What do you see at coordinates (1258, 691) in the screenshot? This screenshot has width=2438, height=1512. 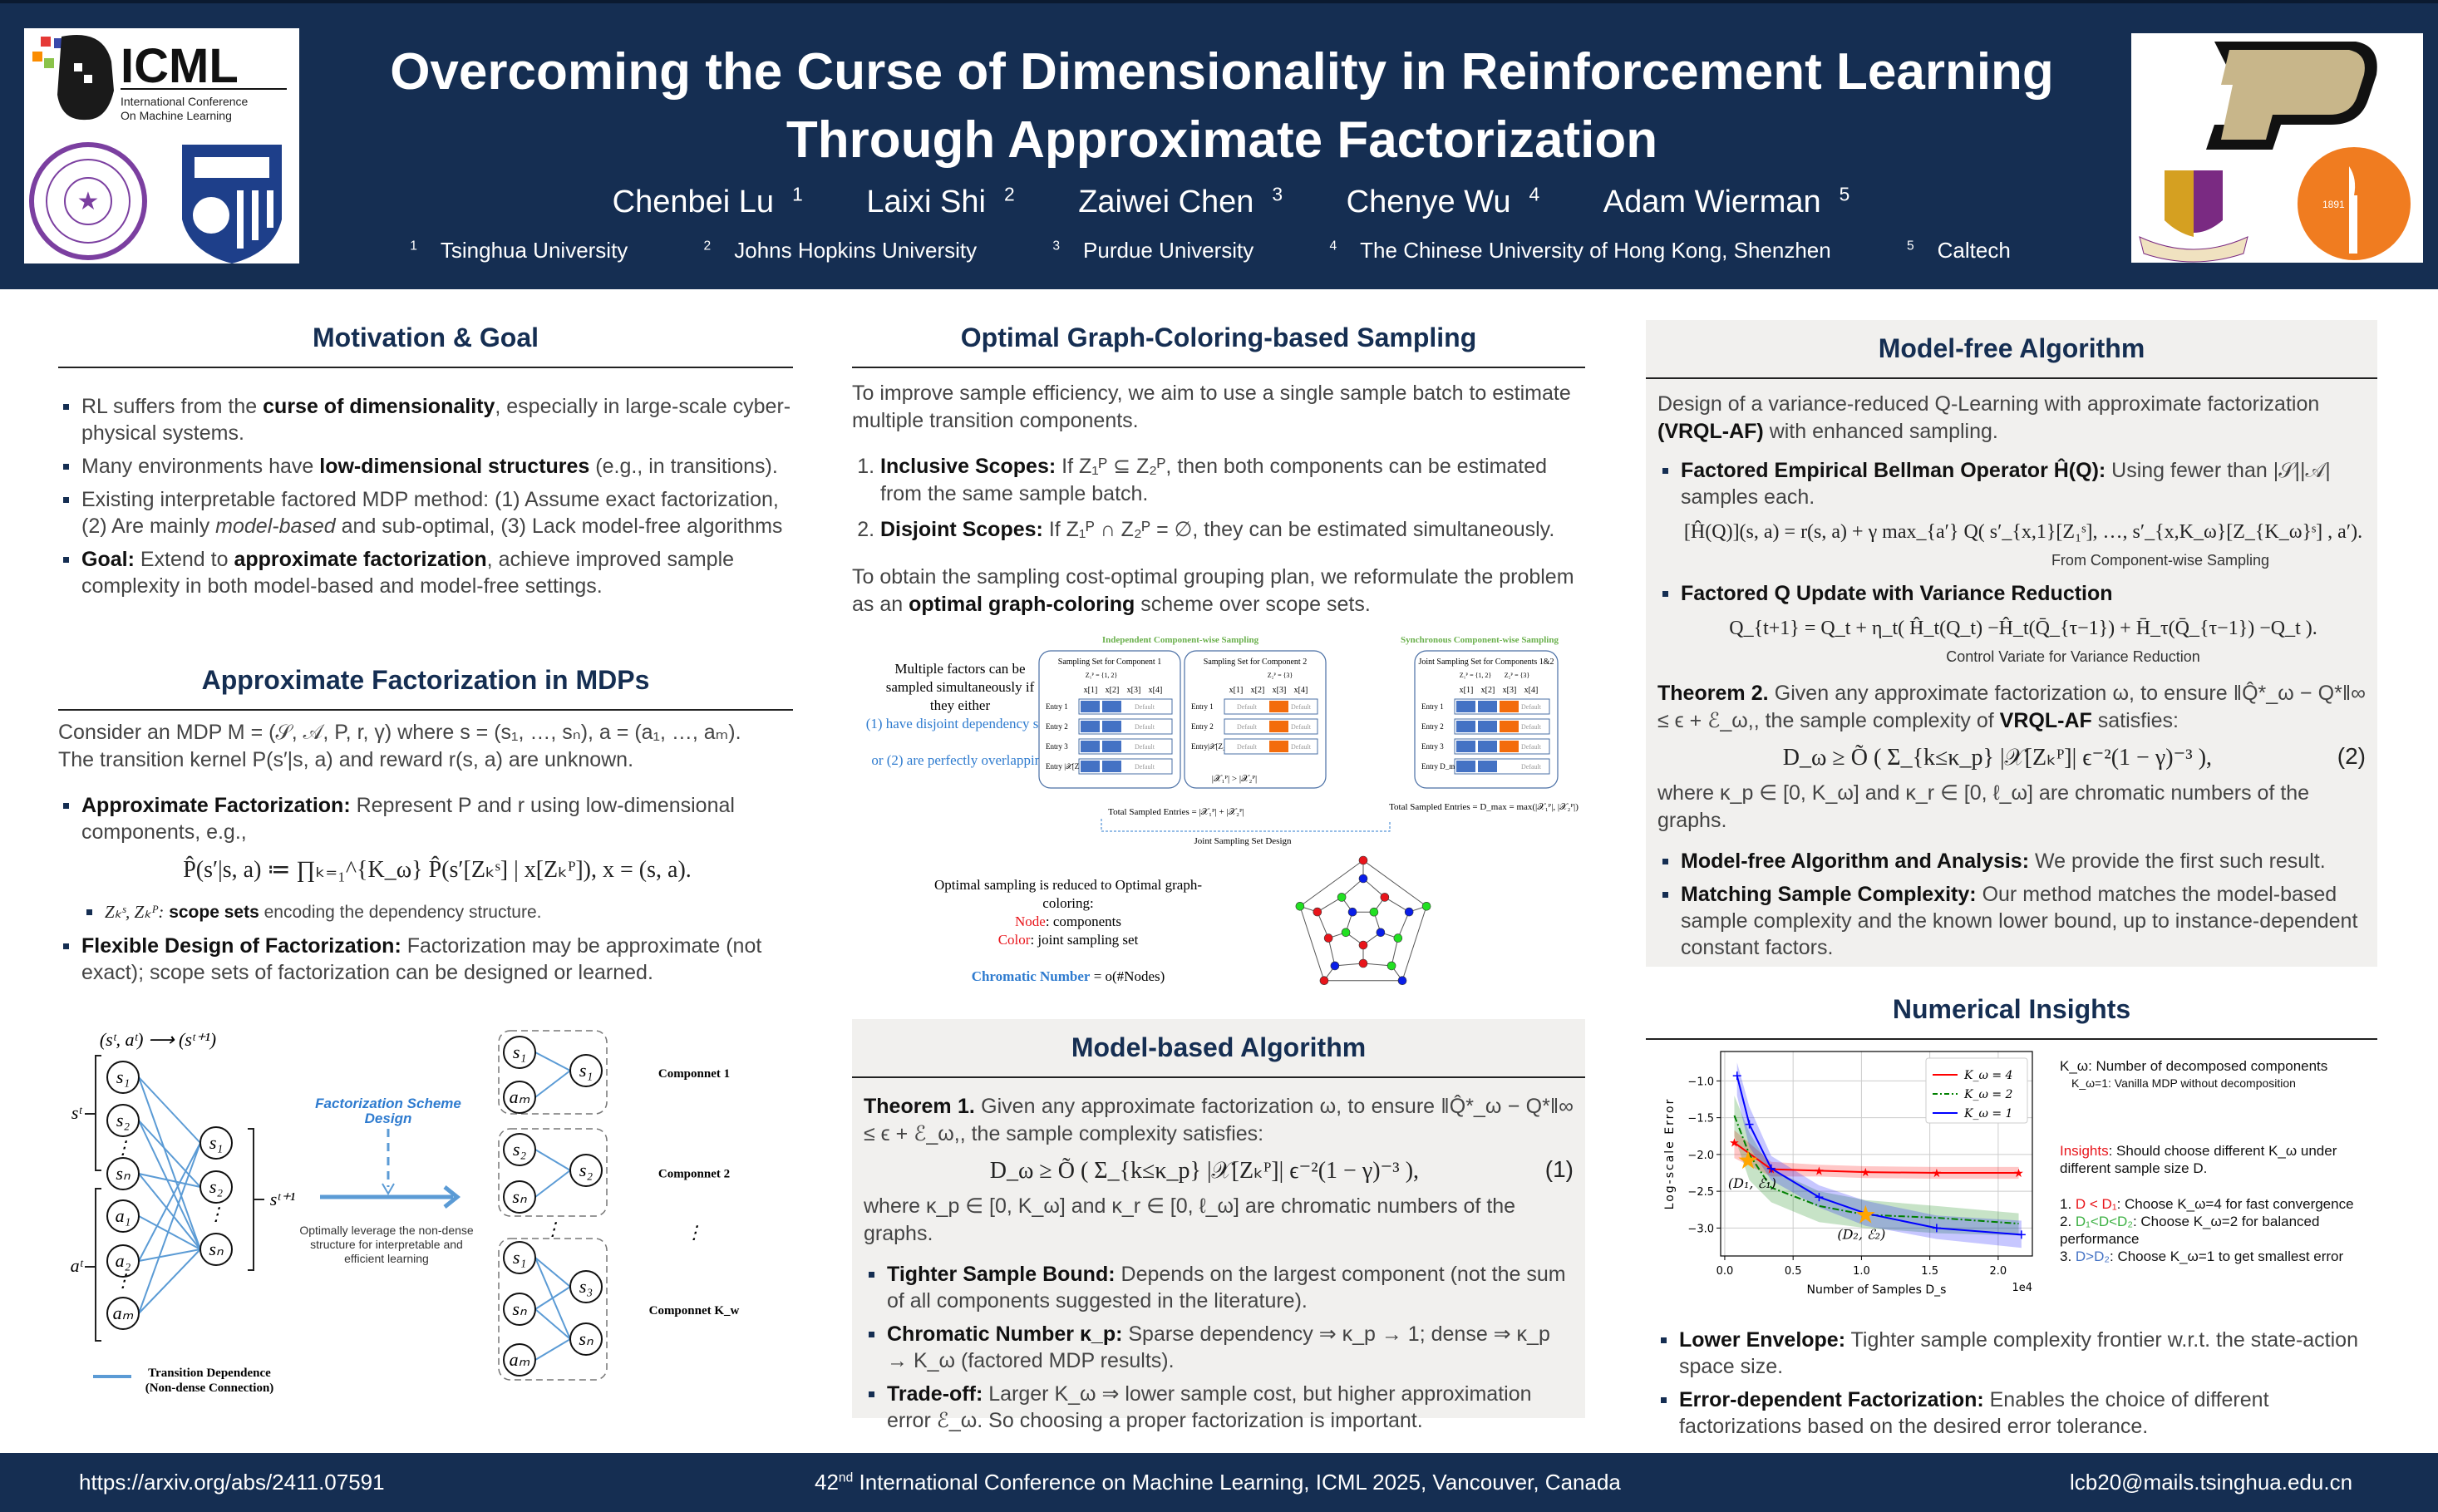 I see `column-label: x[2]` at bounding box center [1258, 691].